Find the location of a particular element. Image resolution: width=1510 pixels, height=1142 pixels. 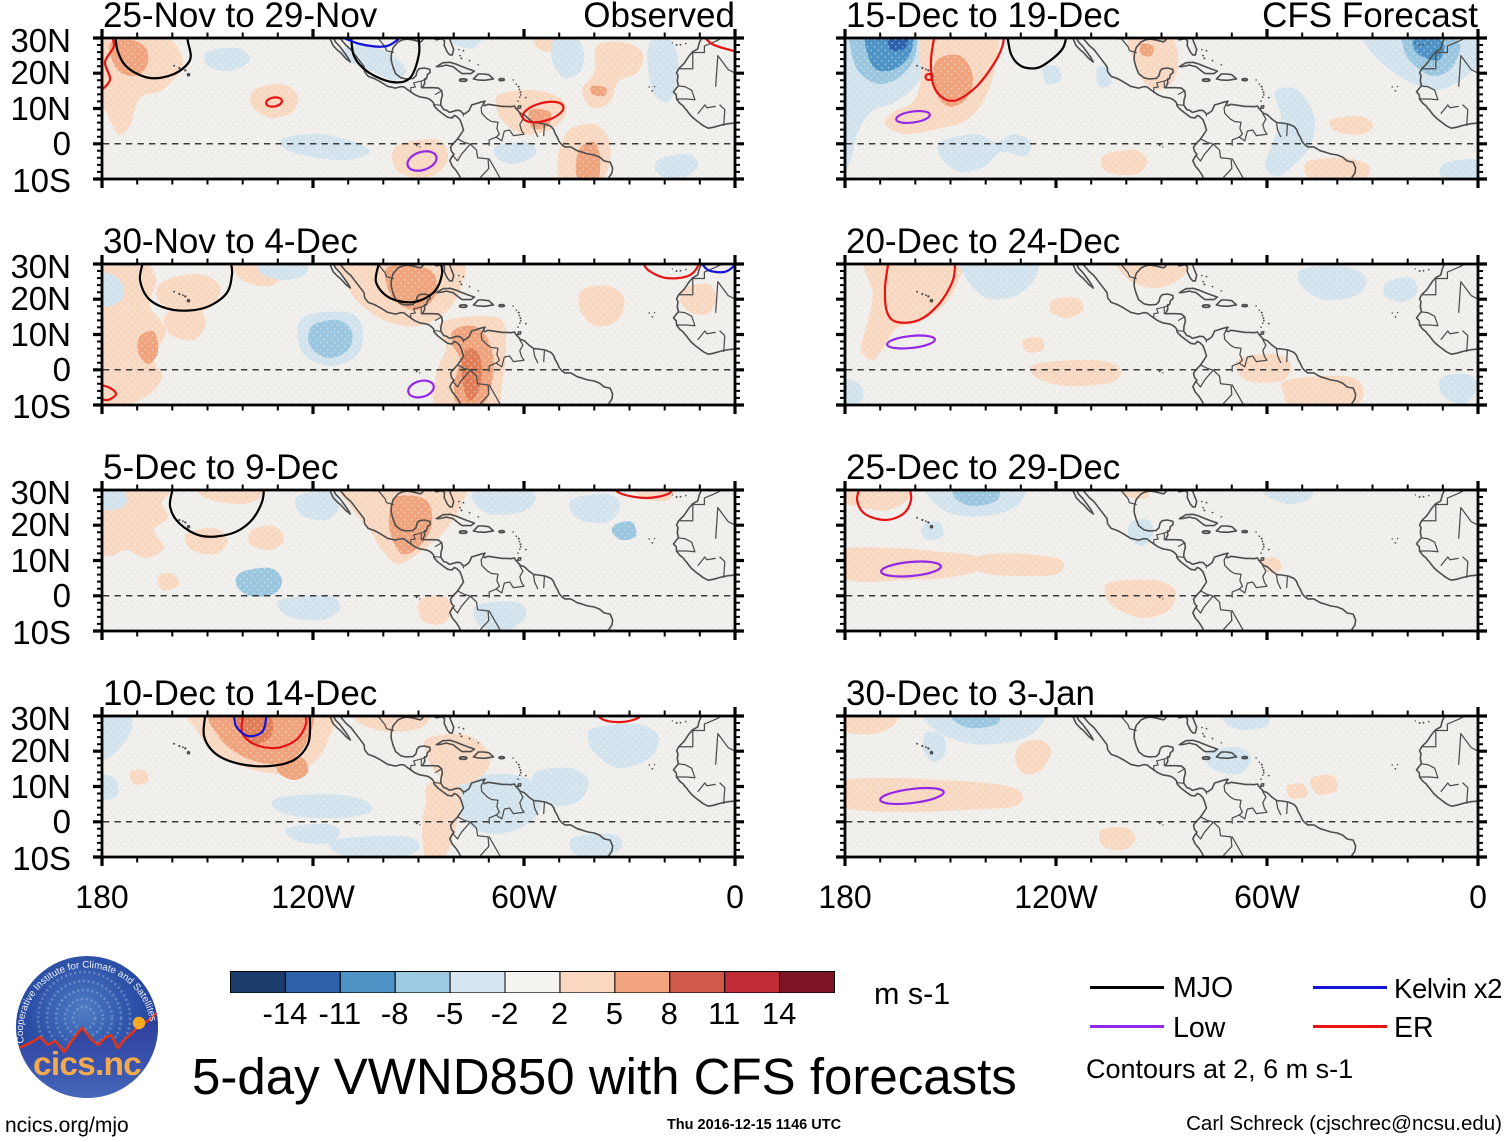

svg-text: cics.nc is located at coordinates (87, 1064).